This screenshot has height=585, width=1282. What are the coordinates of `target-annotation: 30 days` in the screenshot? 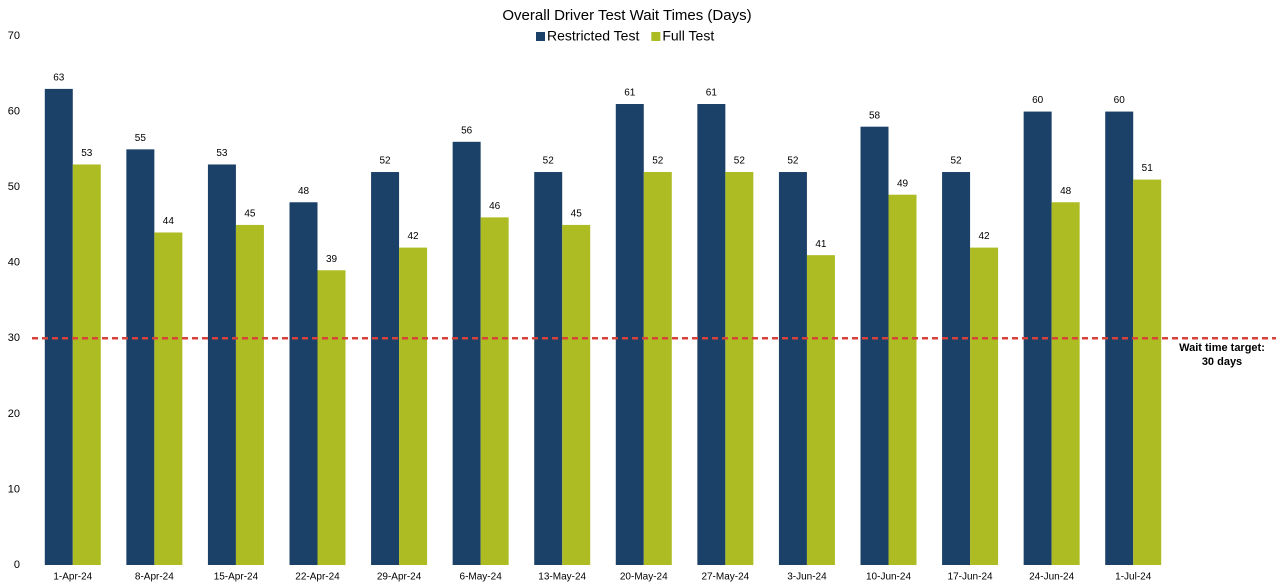 It's located at (1222, 362).